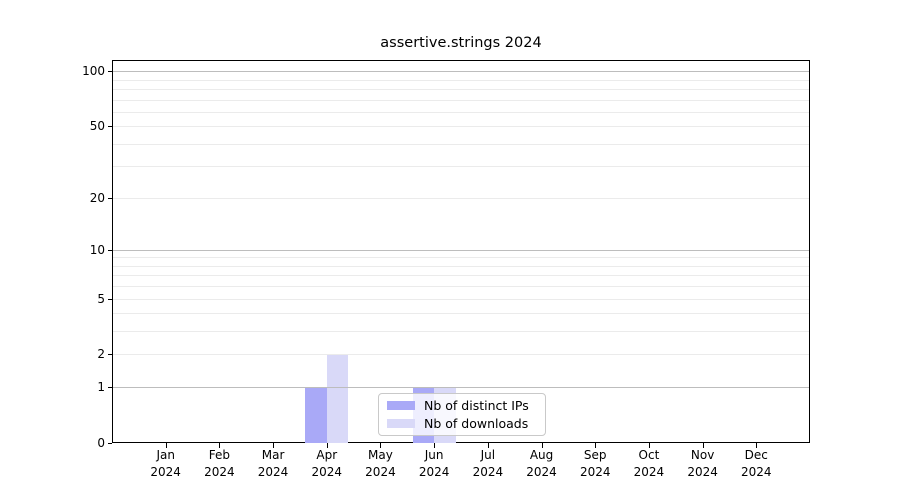  I want to click on chart-title: assertive.strings 2024, so click(461, 43).